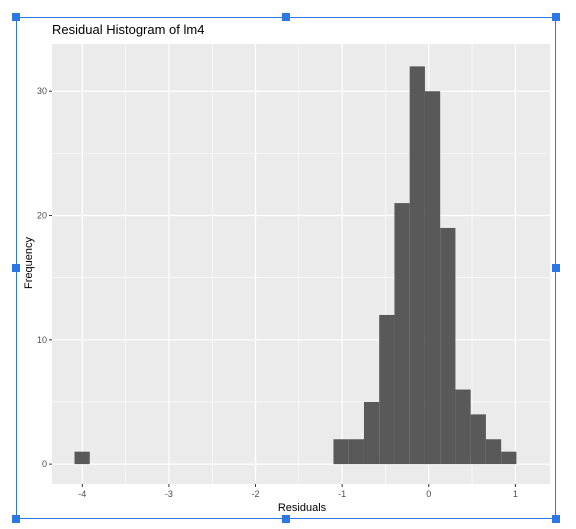 This screenshot has width=576, height=529. Describe the element at coordinates (286, 17) in the screenshot. I see `resize-handle-top-center` at that location.